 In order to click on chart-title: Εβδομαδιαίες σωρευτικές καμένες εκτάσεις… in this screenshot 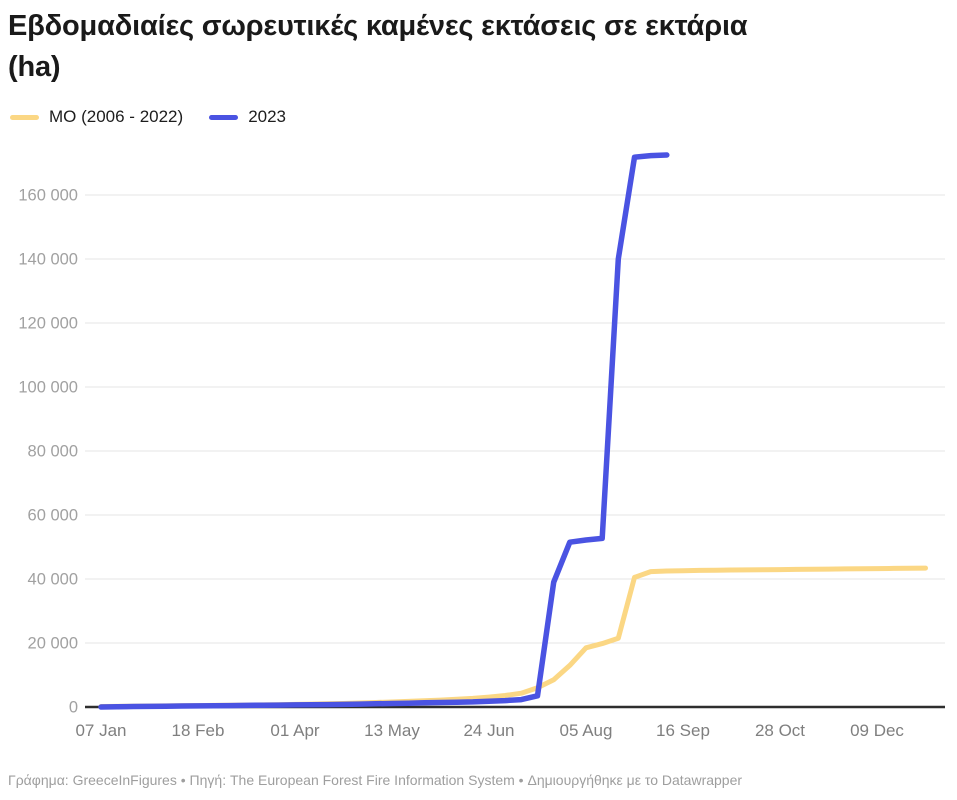, I will do `click(378, 47)`.